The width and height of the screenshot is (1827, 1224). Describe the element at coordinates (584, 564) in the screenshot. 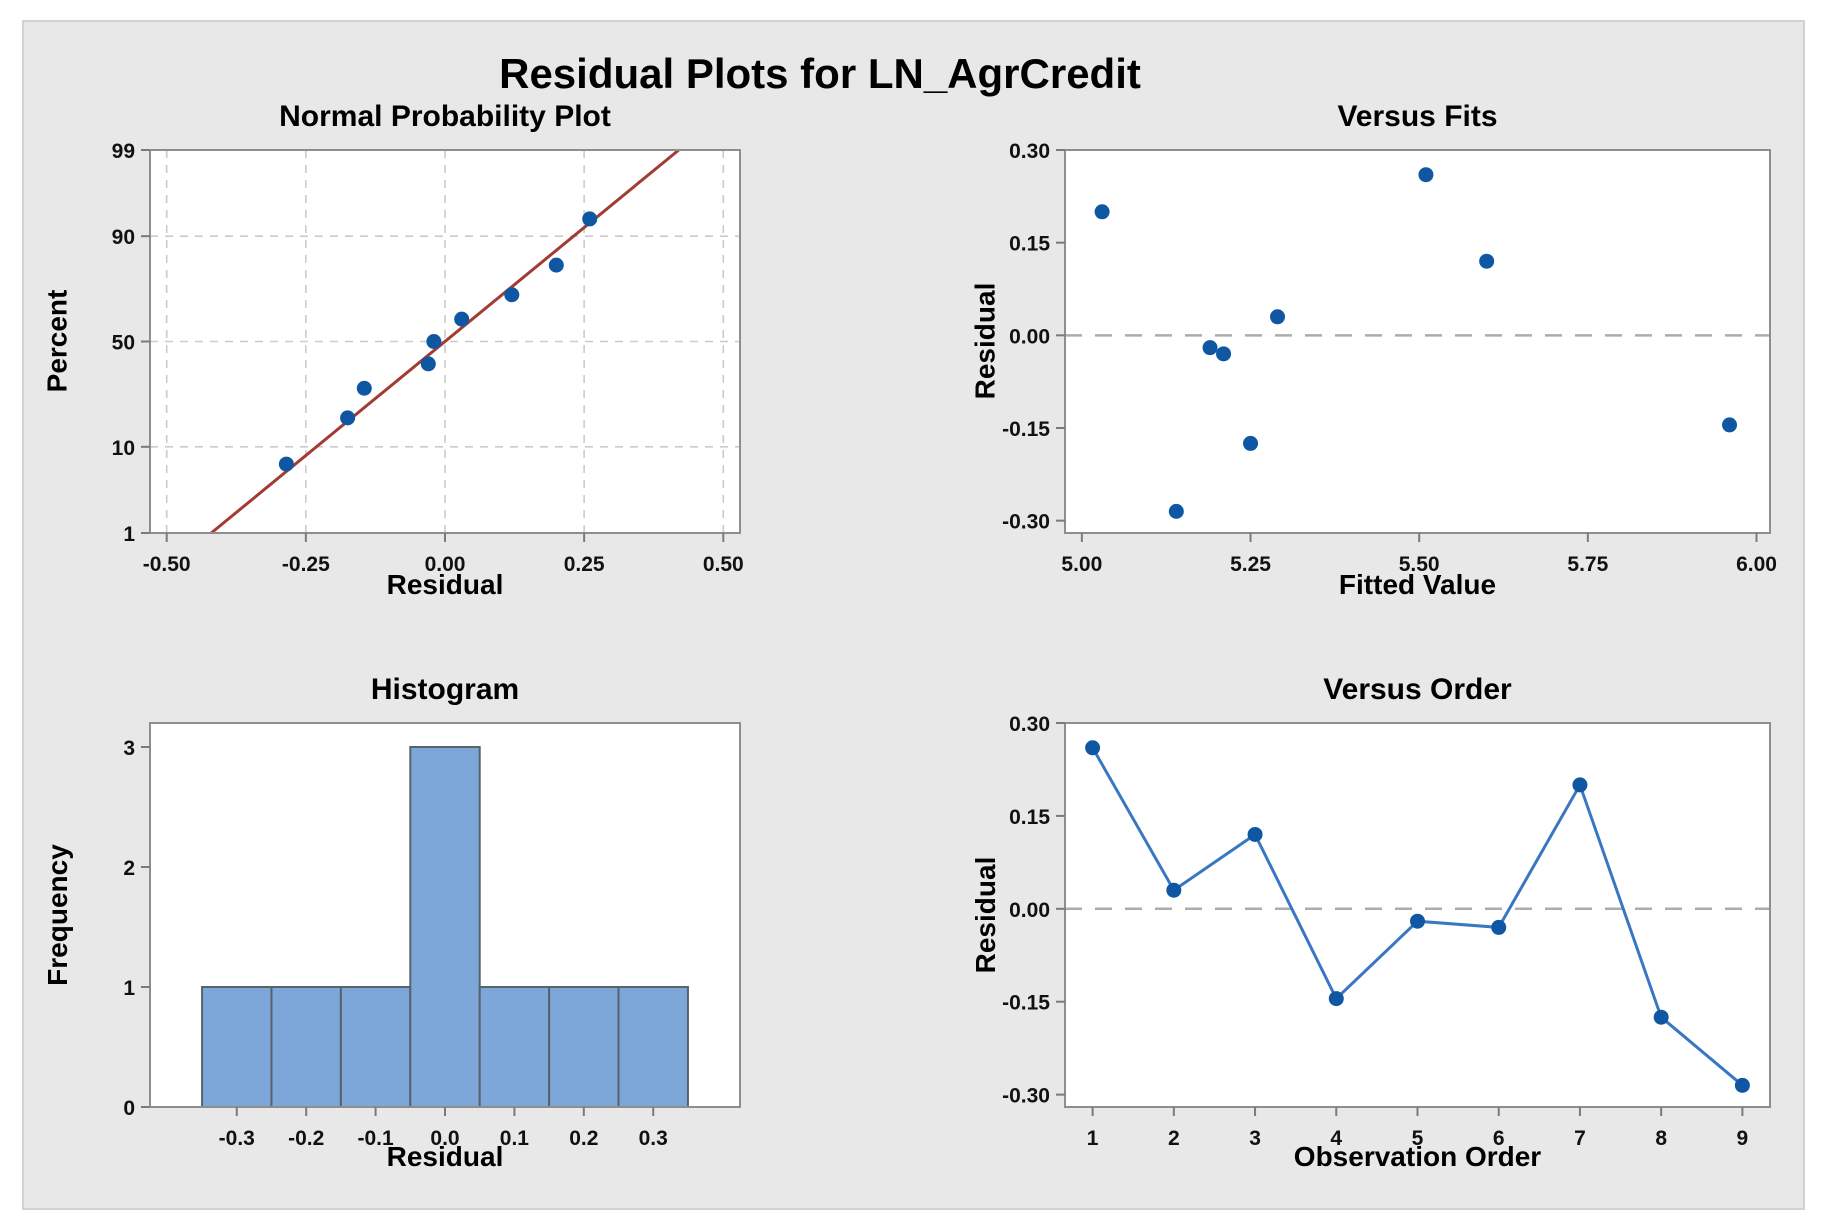

I see `x-tick-label: 0.25` at that location.